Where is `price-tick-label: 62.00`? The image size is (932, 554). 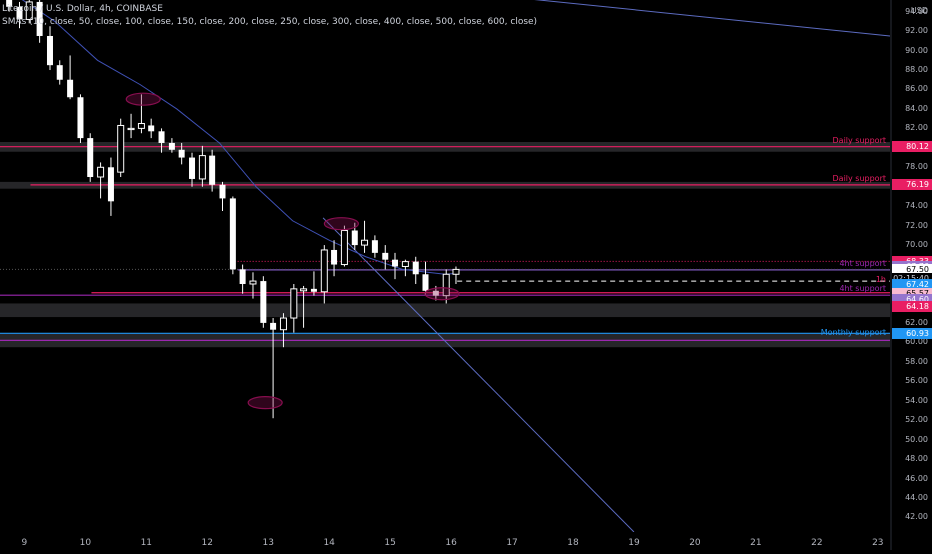 price-tick-label: 62.00 is located at coordinates (916, 322).